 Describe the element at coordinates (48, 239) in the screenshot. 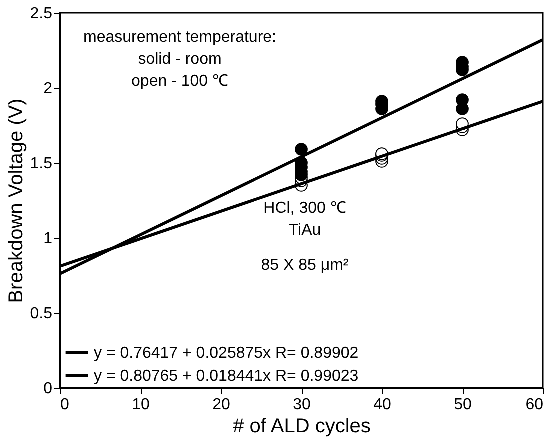

I see `y-tick-label: 1` at that location.